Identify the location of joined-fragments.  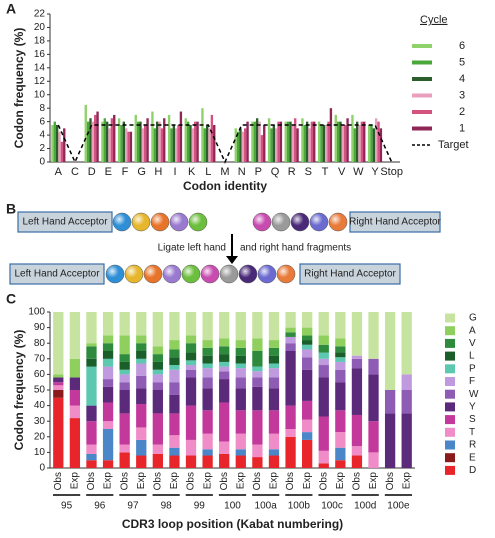
(200, 274).